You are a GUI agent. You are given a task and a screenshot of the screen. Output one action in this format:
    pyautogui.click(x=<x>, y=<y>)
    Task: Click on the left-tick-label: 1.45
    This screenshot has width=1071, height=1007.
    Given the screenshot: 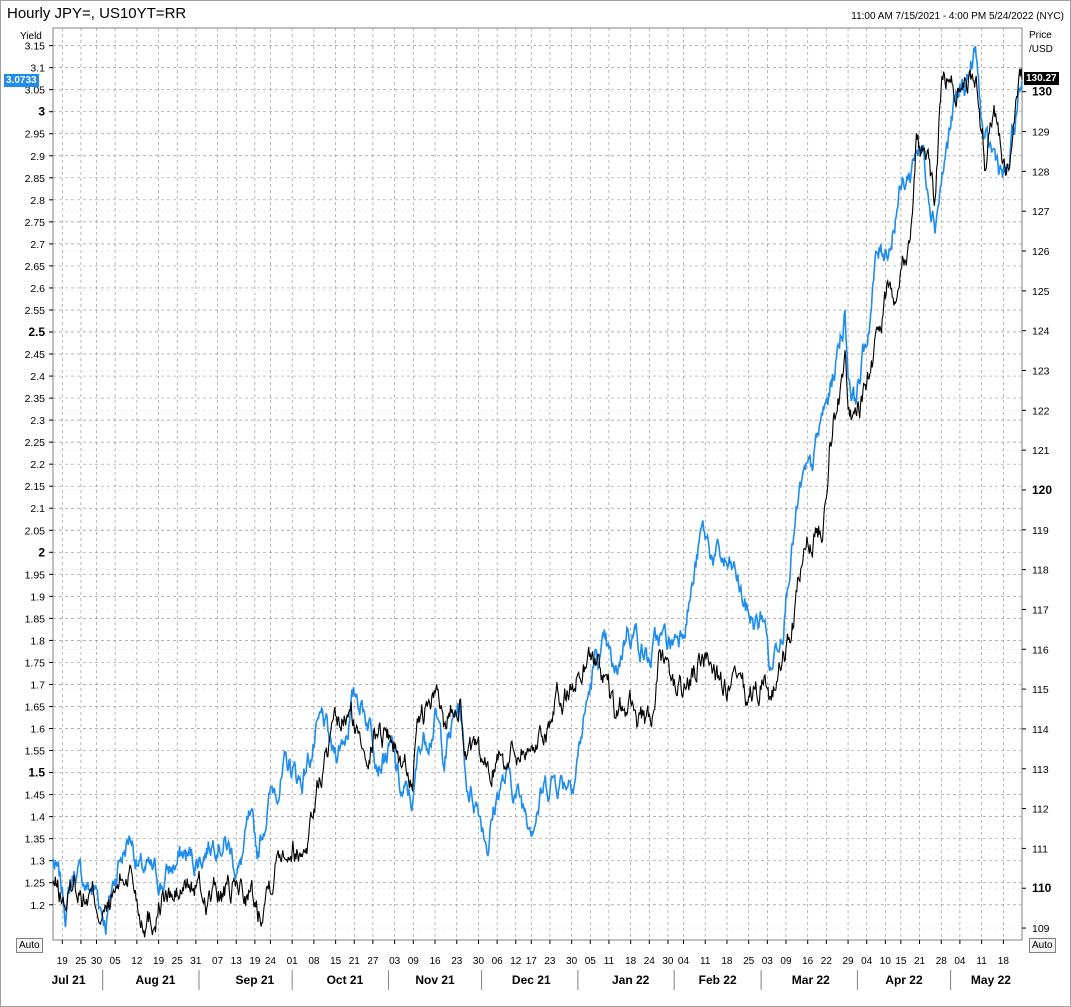 What is the action you would take?
    pyautogui.click(x=35, y=796)
    